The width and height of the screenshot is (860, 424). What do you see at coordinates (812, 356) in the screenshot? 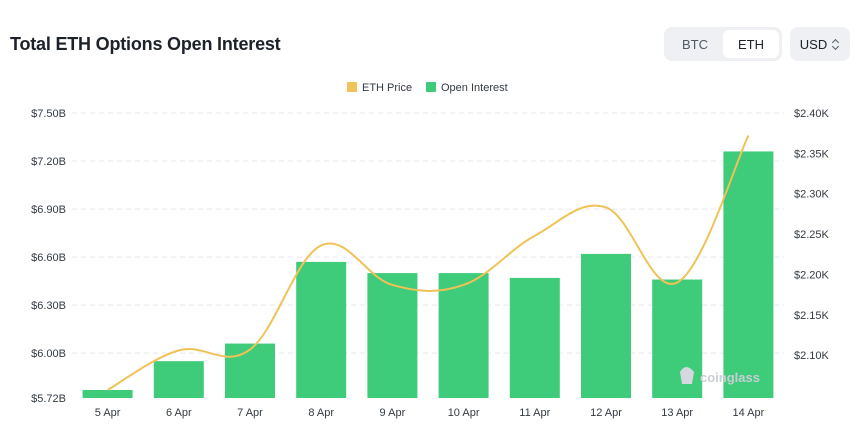
I see `right-tick-label: $2.10K` at bounding box center [812, 356].